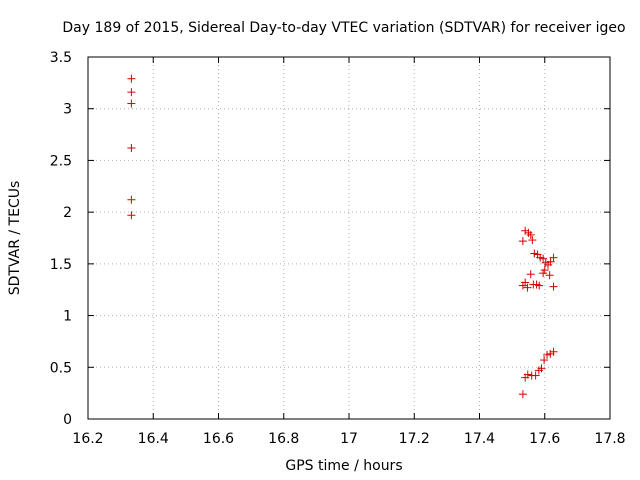  Describe the element at coordinates (15, 238) in the screenshot. I see `y-axis-label: SDTVAR / TECUs` at that location.